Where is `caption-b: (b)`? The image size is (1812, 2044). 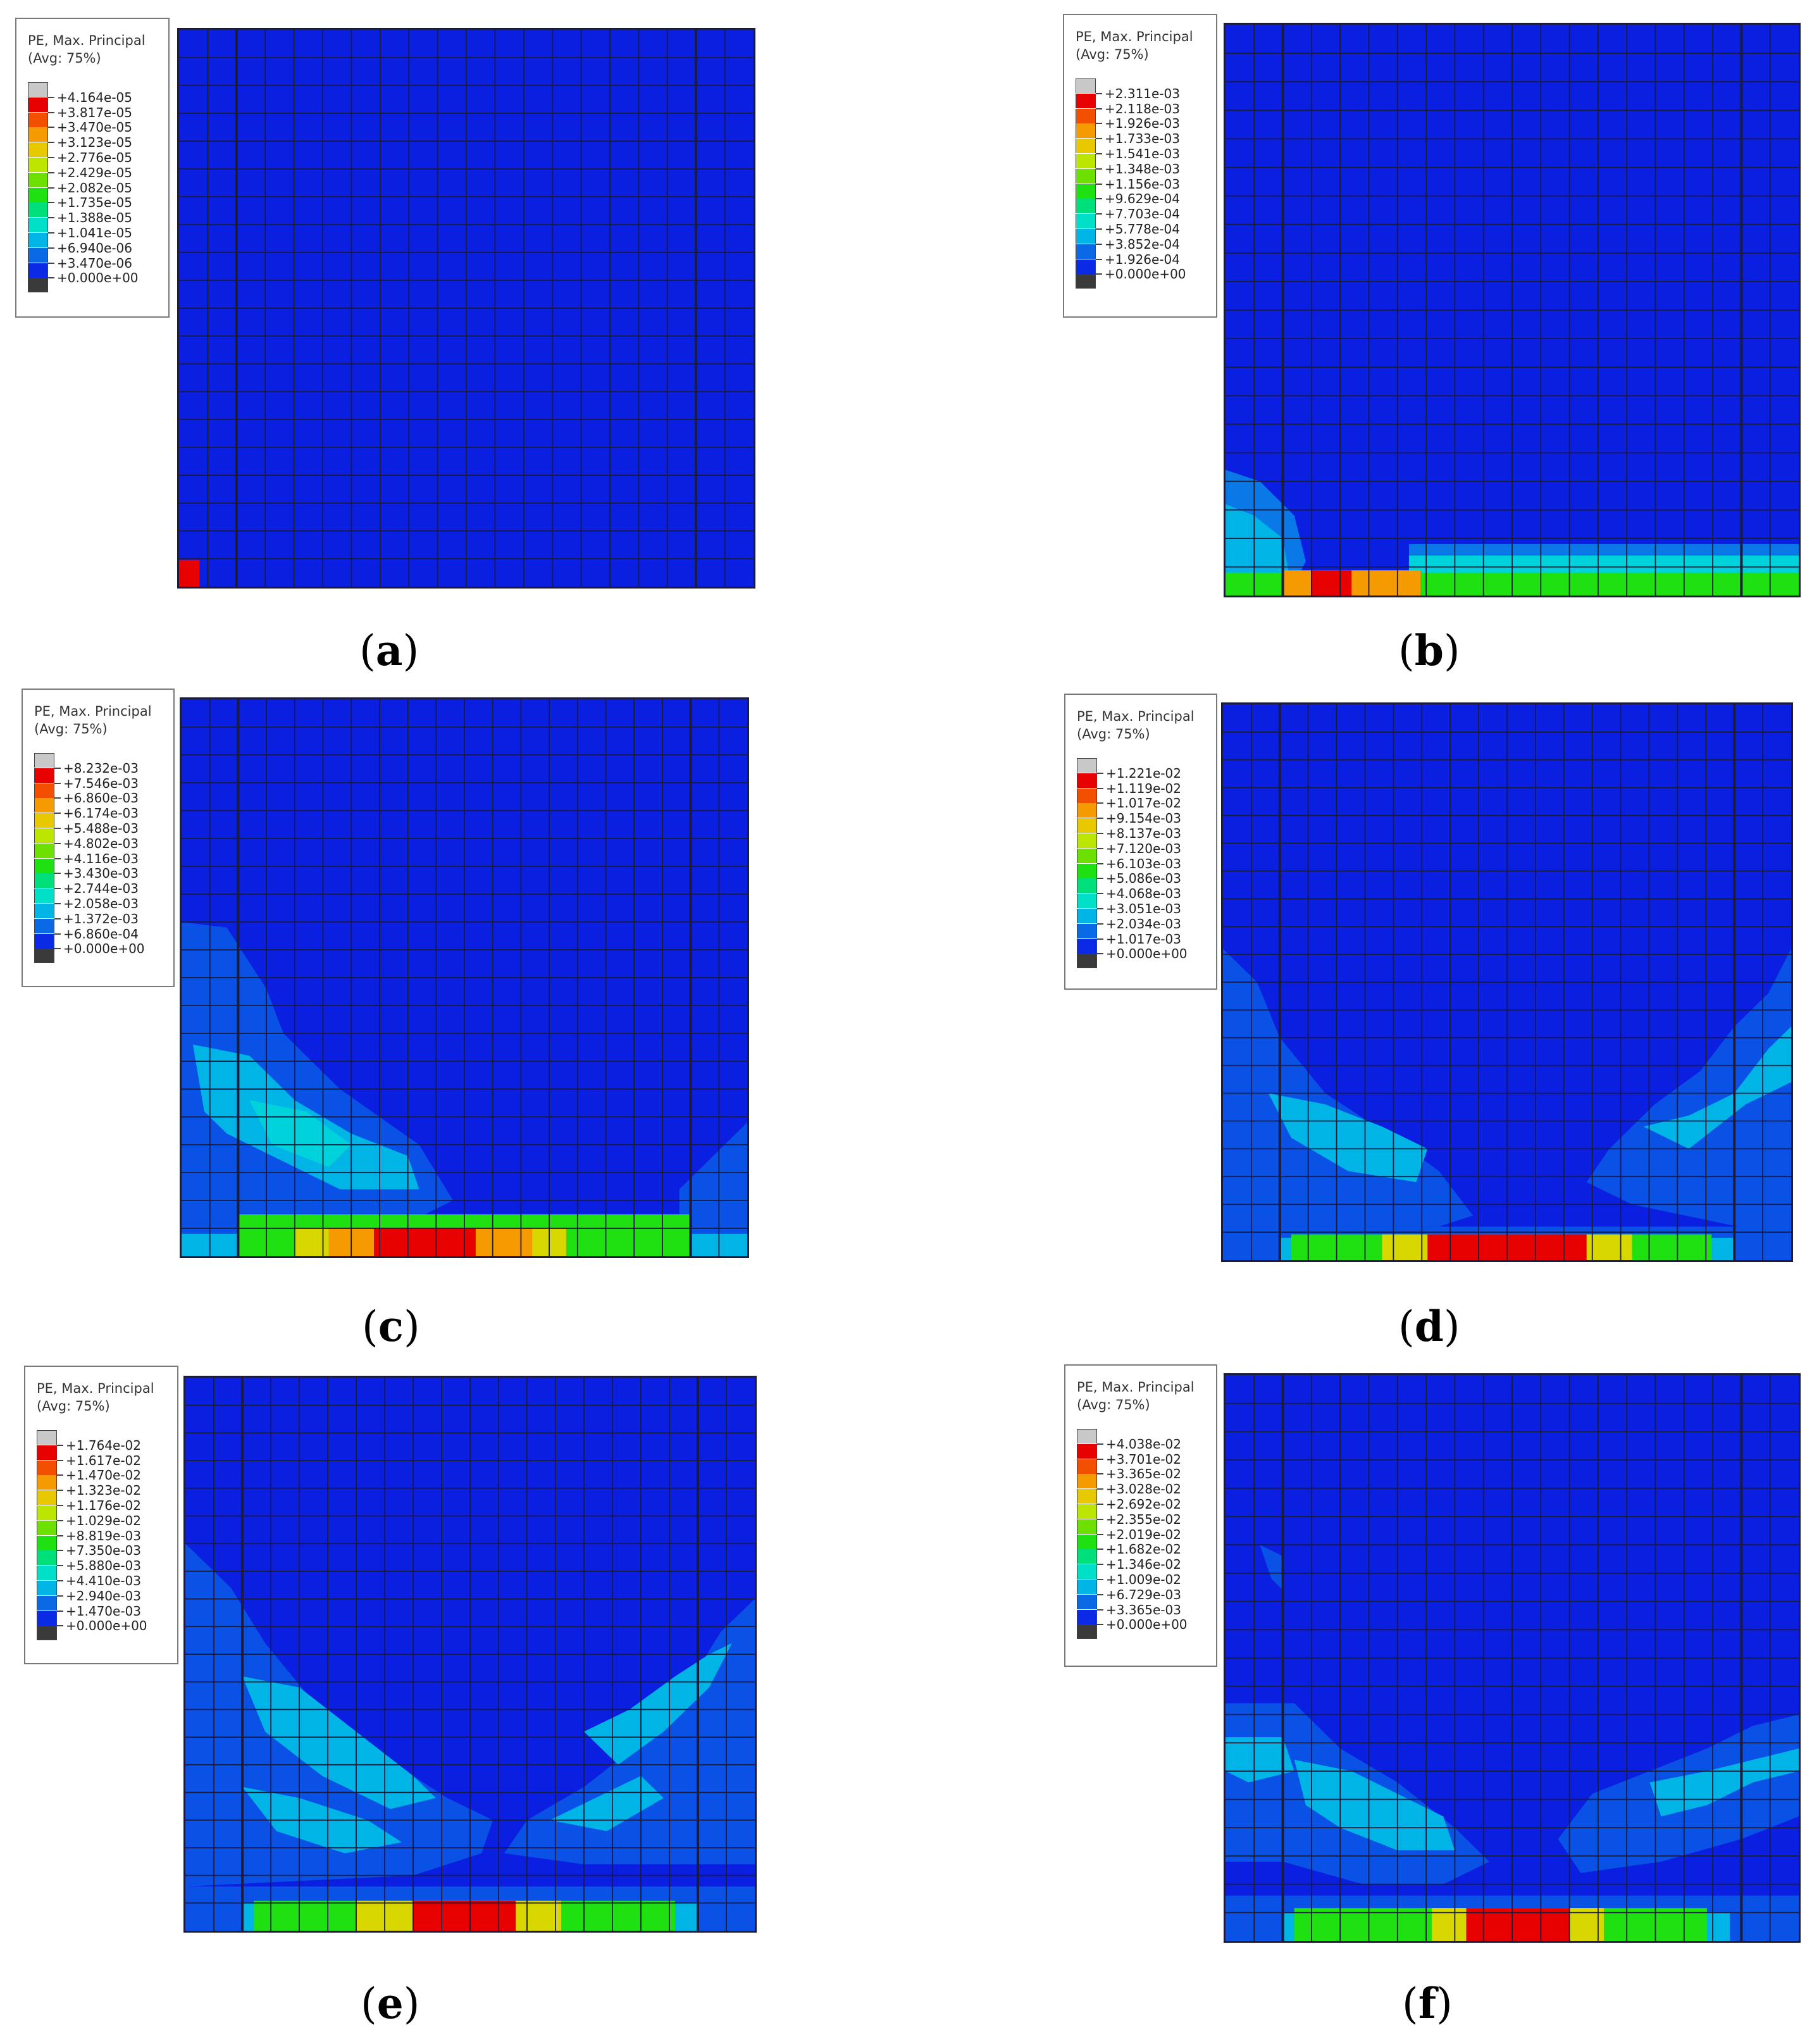 caption-b: (b) is located at coordinates (1429, 650).